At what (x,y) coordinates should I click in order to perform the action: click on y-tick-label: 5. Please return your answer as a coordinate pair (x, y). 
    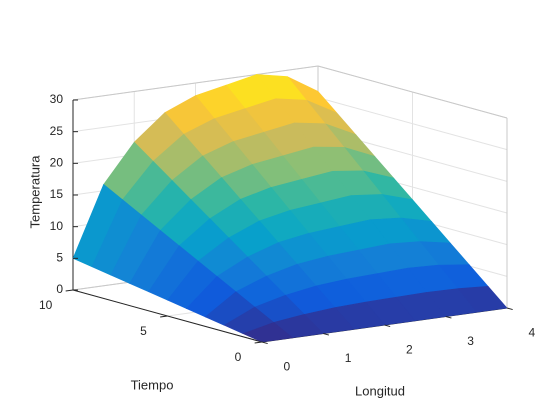
    Looking at the image, I should click on (143, 331).